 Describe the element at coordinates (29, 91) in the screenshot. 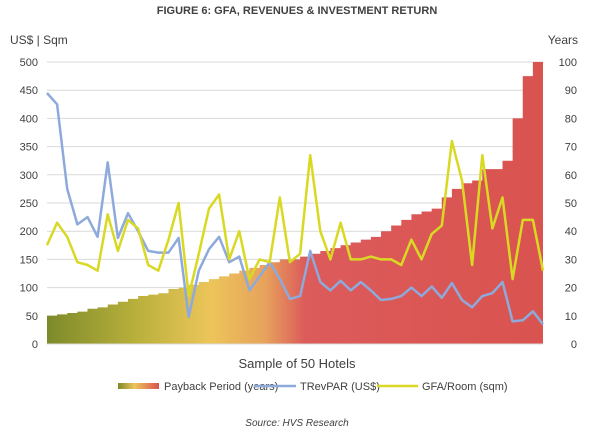

I see `left-tick-label: 450` at that location.